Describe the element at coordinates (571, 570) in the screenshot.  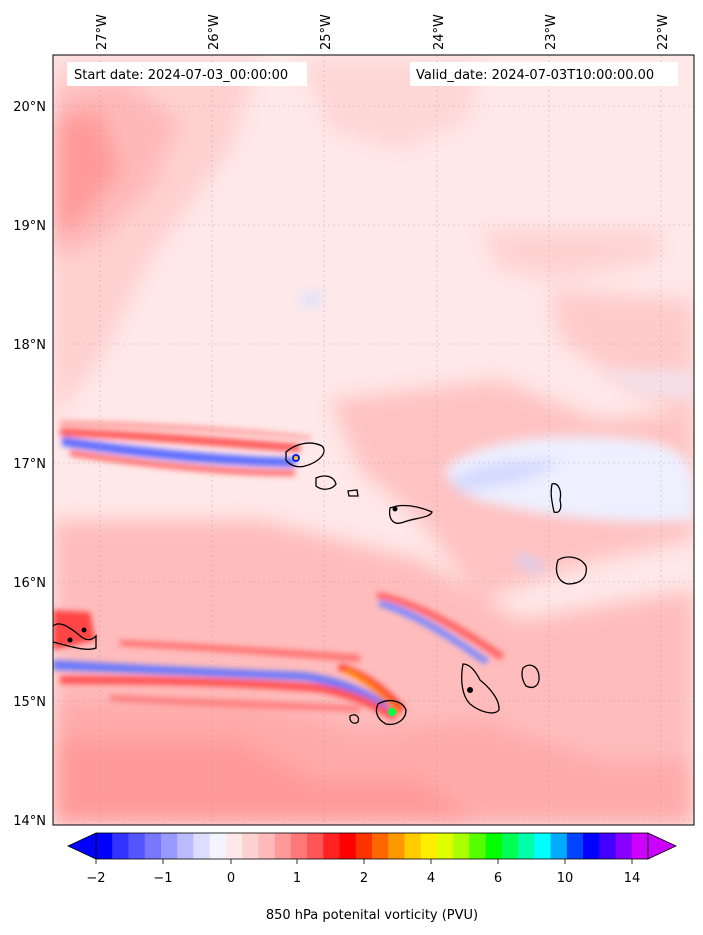
I see `island-boa-vista` at that location.